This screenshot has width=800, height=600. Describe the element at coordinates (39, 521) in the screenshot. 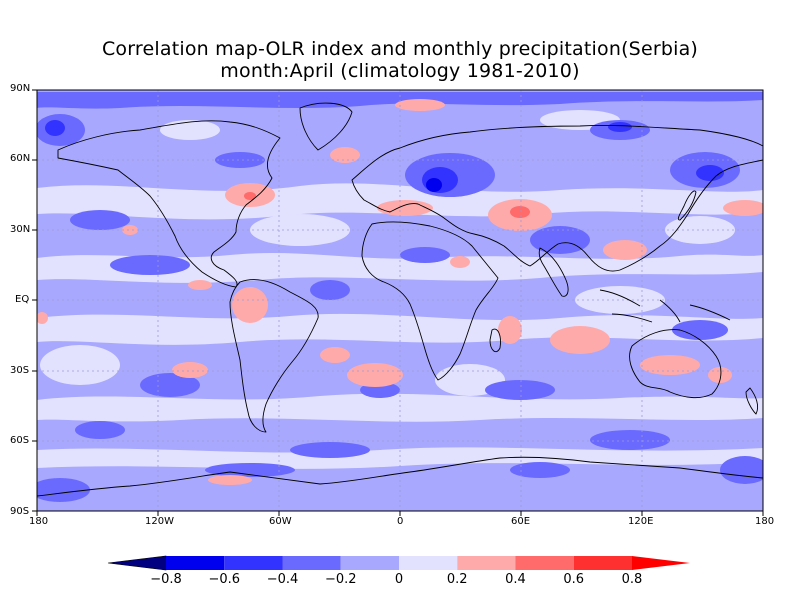

I see `lon-label-180w: 180` at that location.